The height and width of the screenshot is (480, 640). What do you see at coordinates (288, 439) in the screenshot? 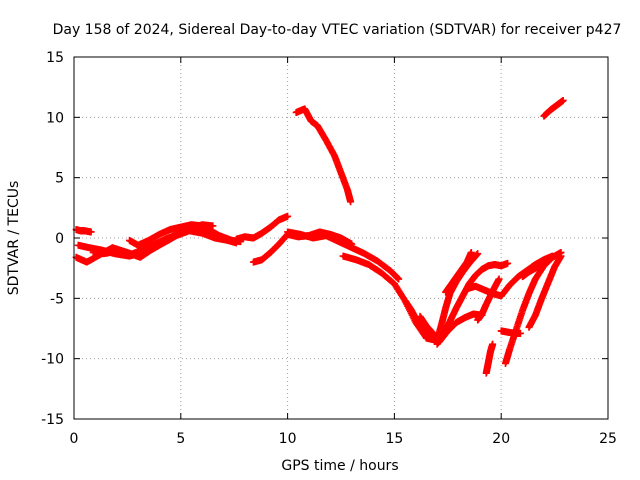
I see `x-tick-label: 10` at bounding box center [288, 439].